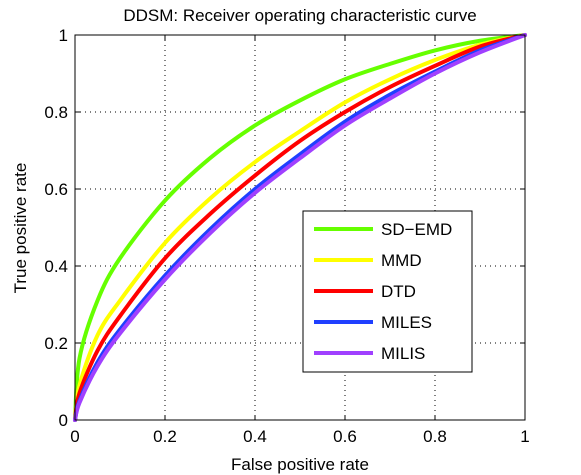  What do you see at coordinates (63, 35) in the screenshot?
I see `y-tick-label: 1` at bounding box center [63, 35].